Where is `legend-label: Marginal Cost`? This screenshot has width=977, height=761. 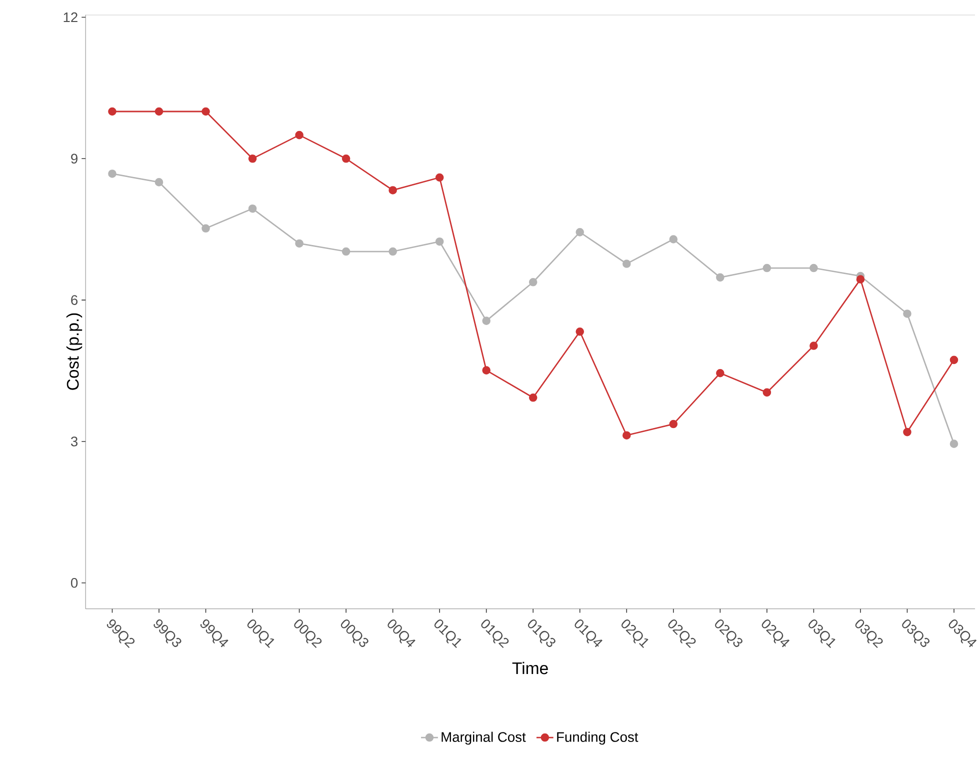
legend-label: Marginal Cost is located at coordinates (484, 738).